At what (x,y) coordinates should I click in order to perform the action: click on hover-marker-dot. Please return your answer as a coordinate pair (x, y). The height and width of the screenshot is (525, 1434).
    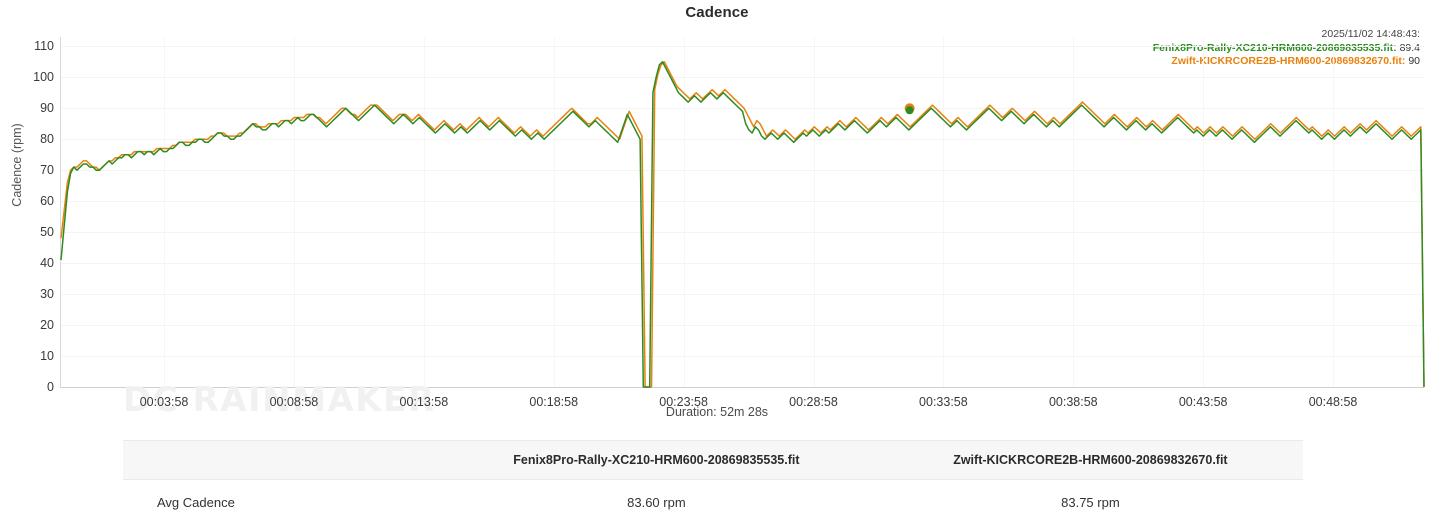
    Looking at the image, I should click on (910, 110).